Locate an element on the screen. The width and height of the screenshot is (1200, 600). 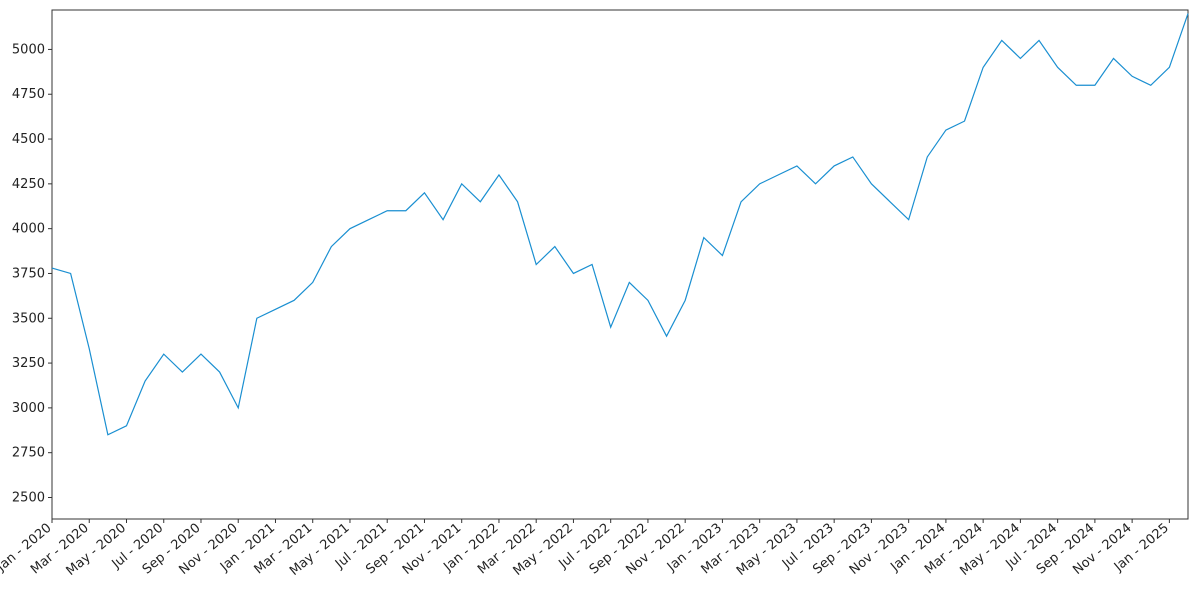
y-tick-label: 3000 is located at coordinates (28, 408).